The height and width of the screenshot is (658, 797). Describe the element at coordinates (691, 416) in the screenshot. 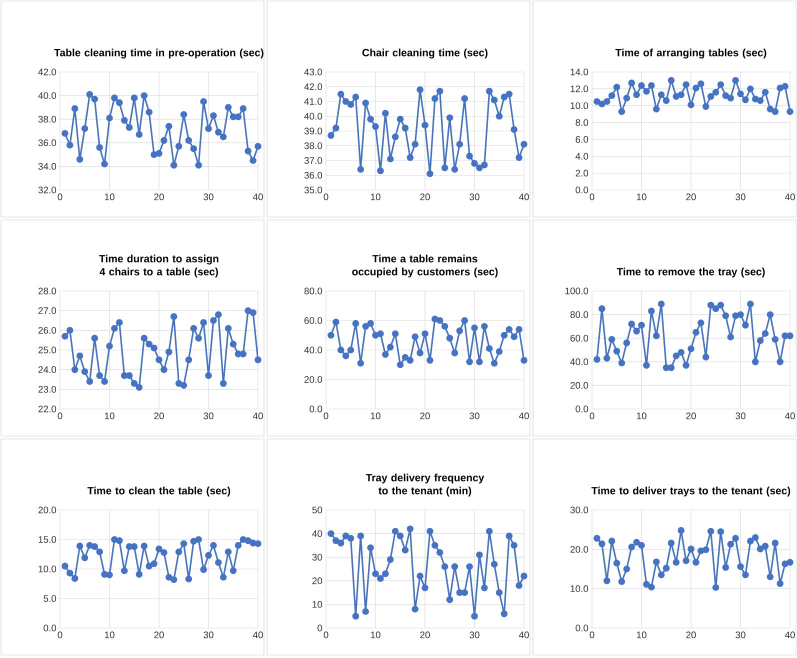

I see `x-tick-label: 20` at that location.